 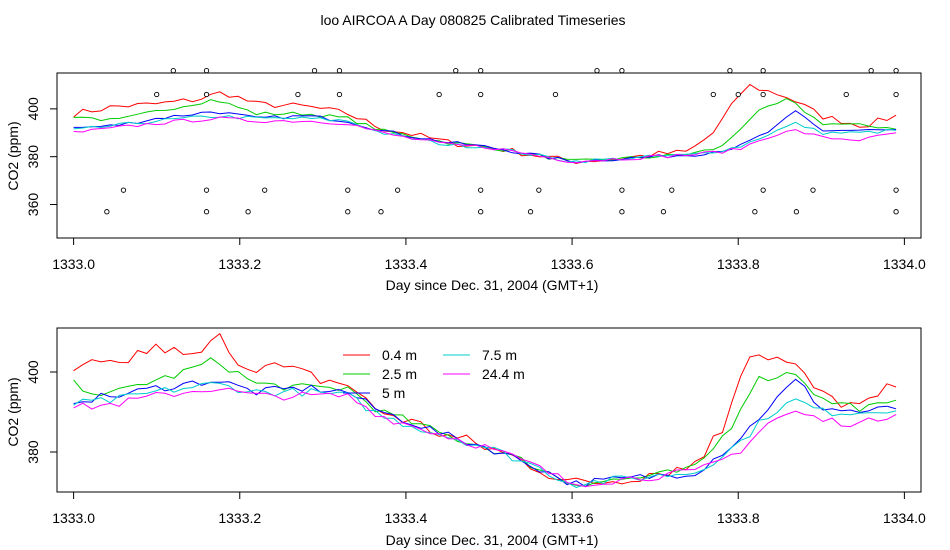 I want to click on legend-label: 2.5 m, so click(x=399, y=374).